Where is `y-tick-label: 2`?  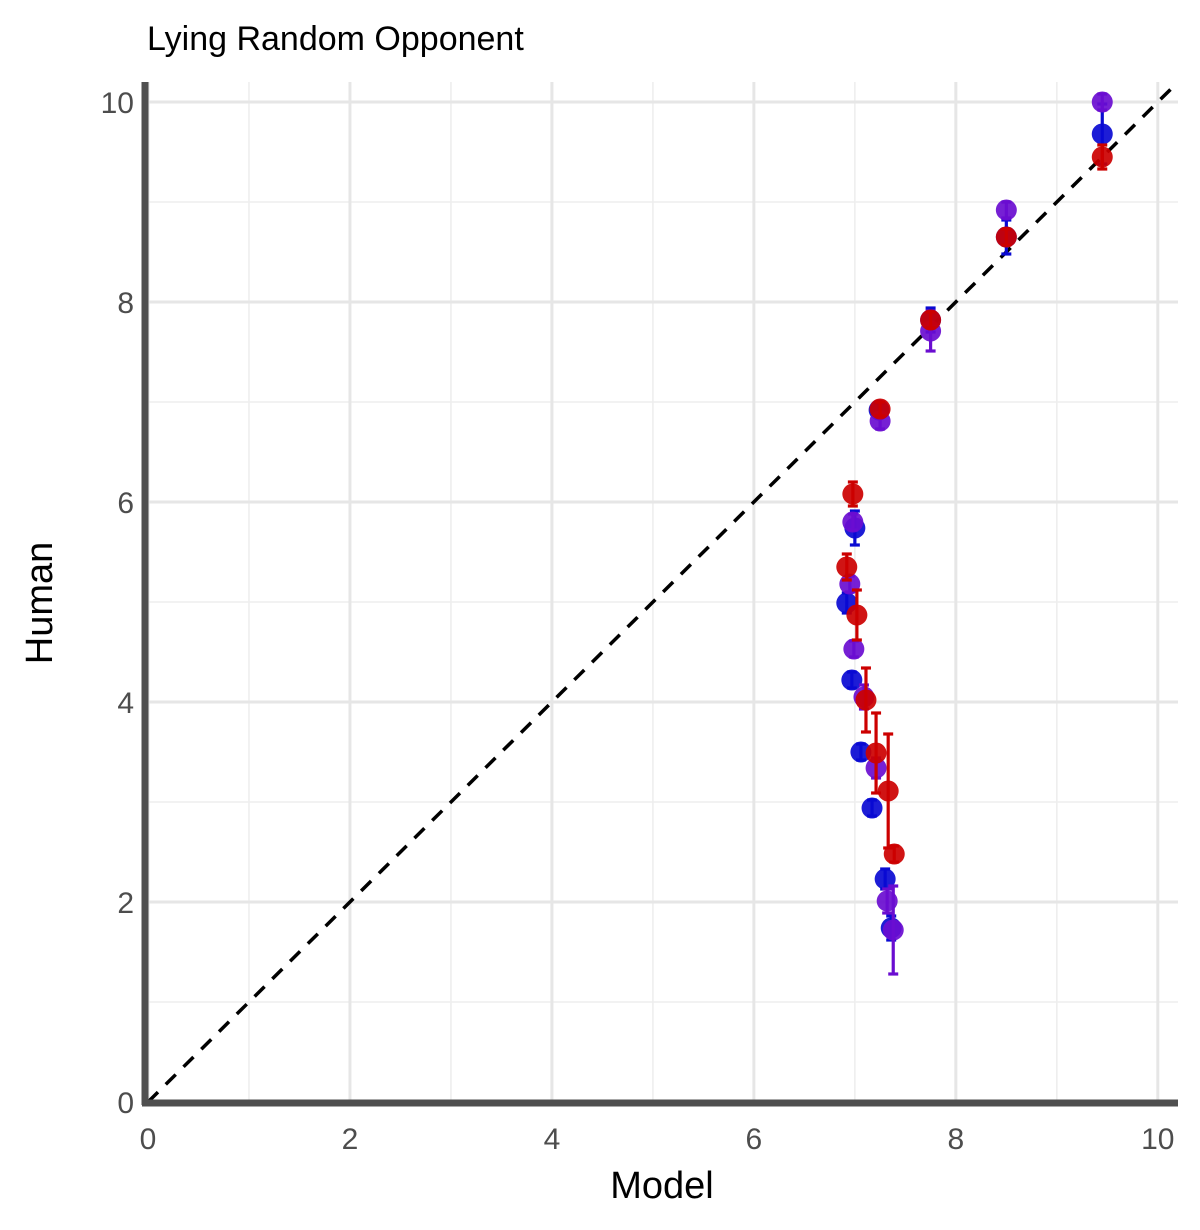 y-tick-label: 2 is located at coordinates (125, 903).